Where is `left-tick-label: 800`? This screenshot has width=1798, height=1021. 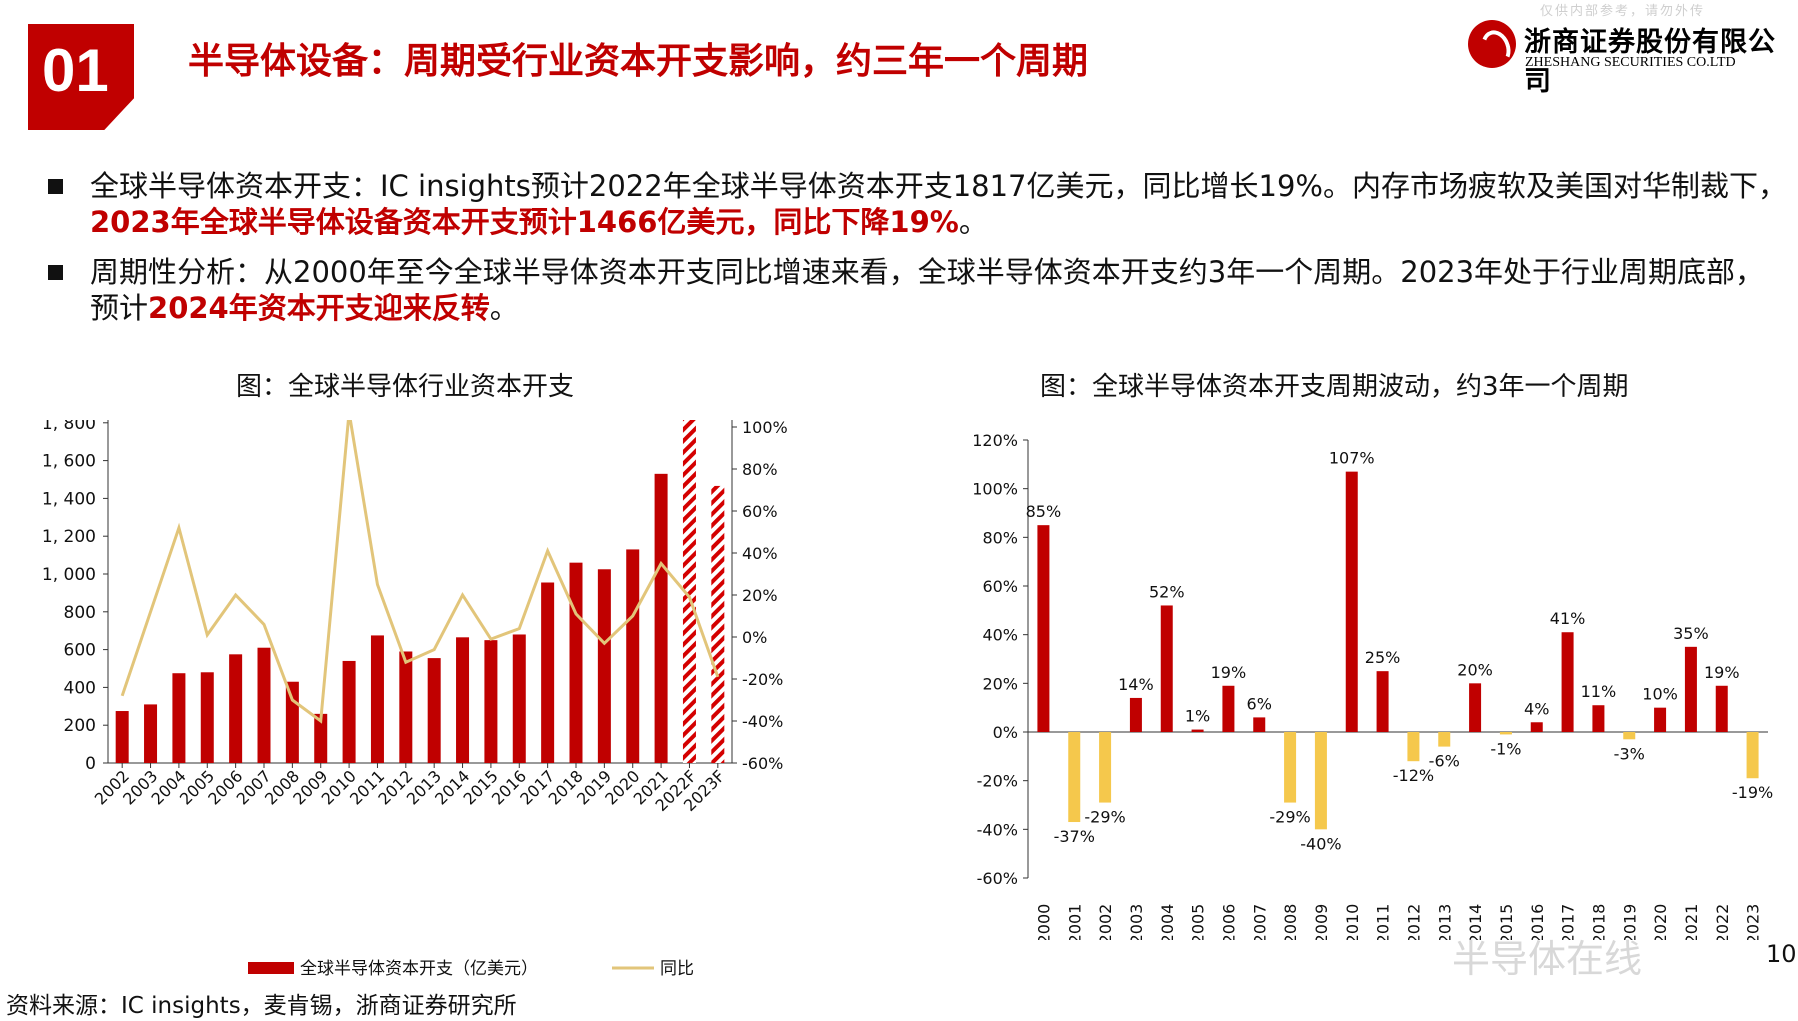
left-tick-label: 800 is located at coordinates (80, 613).